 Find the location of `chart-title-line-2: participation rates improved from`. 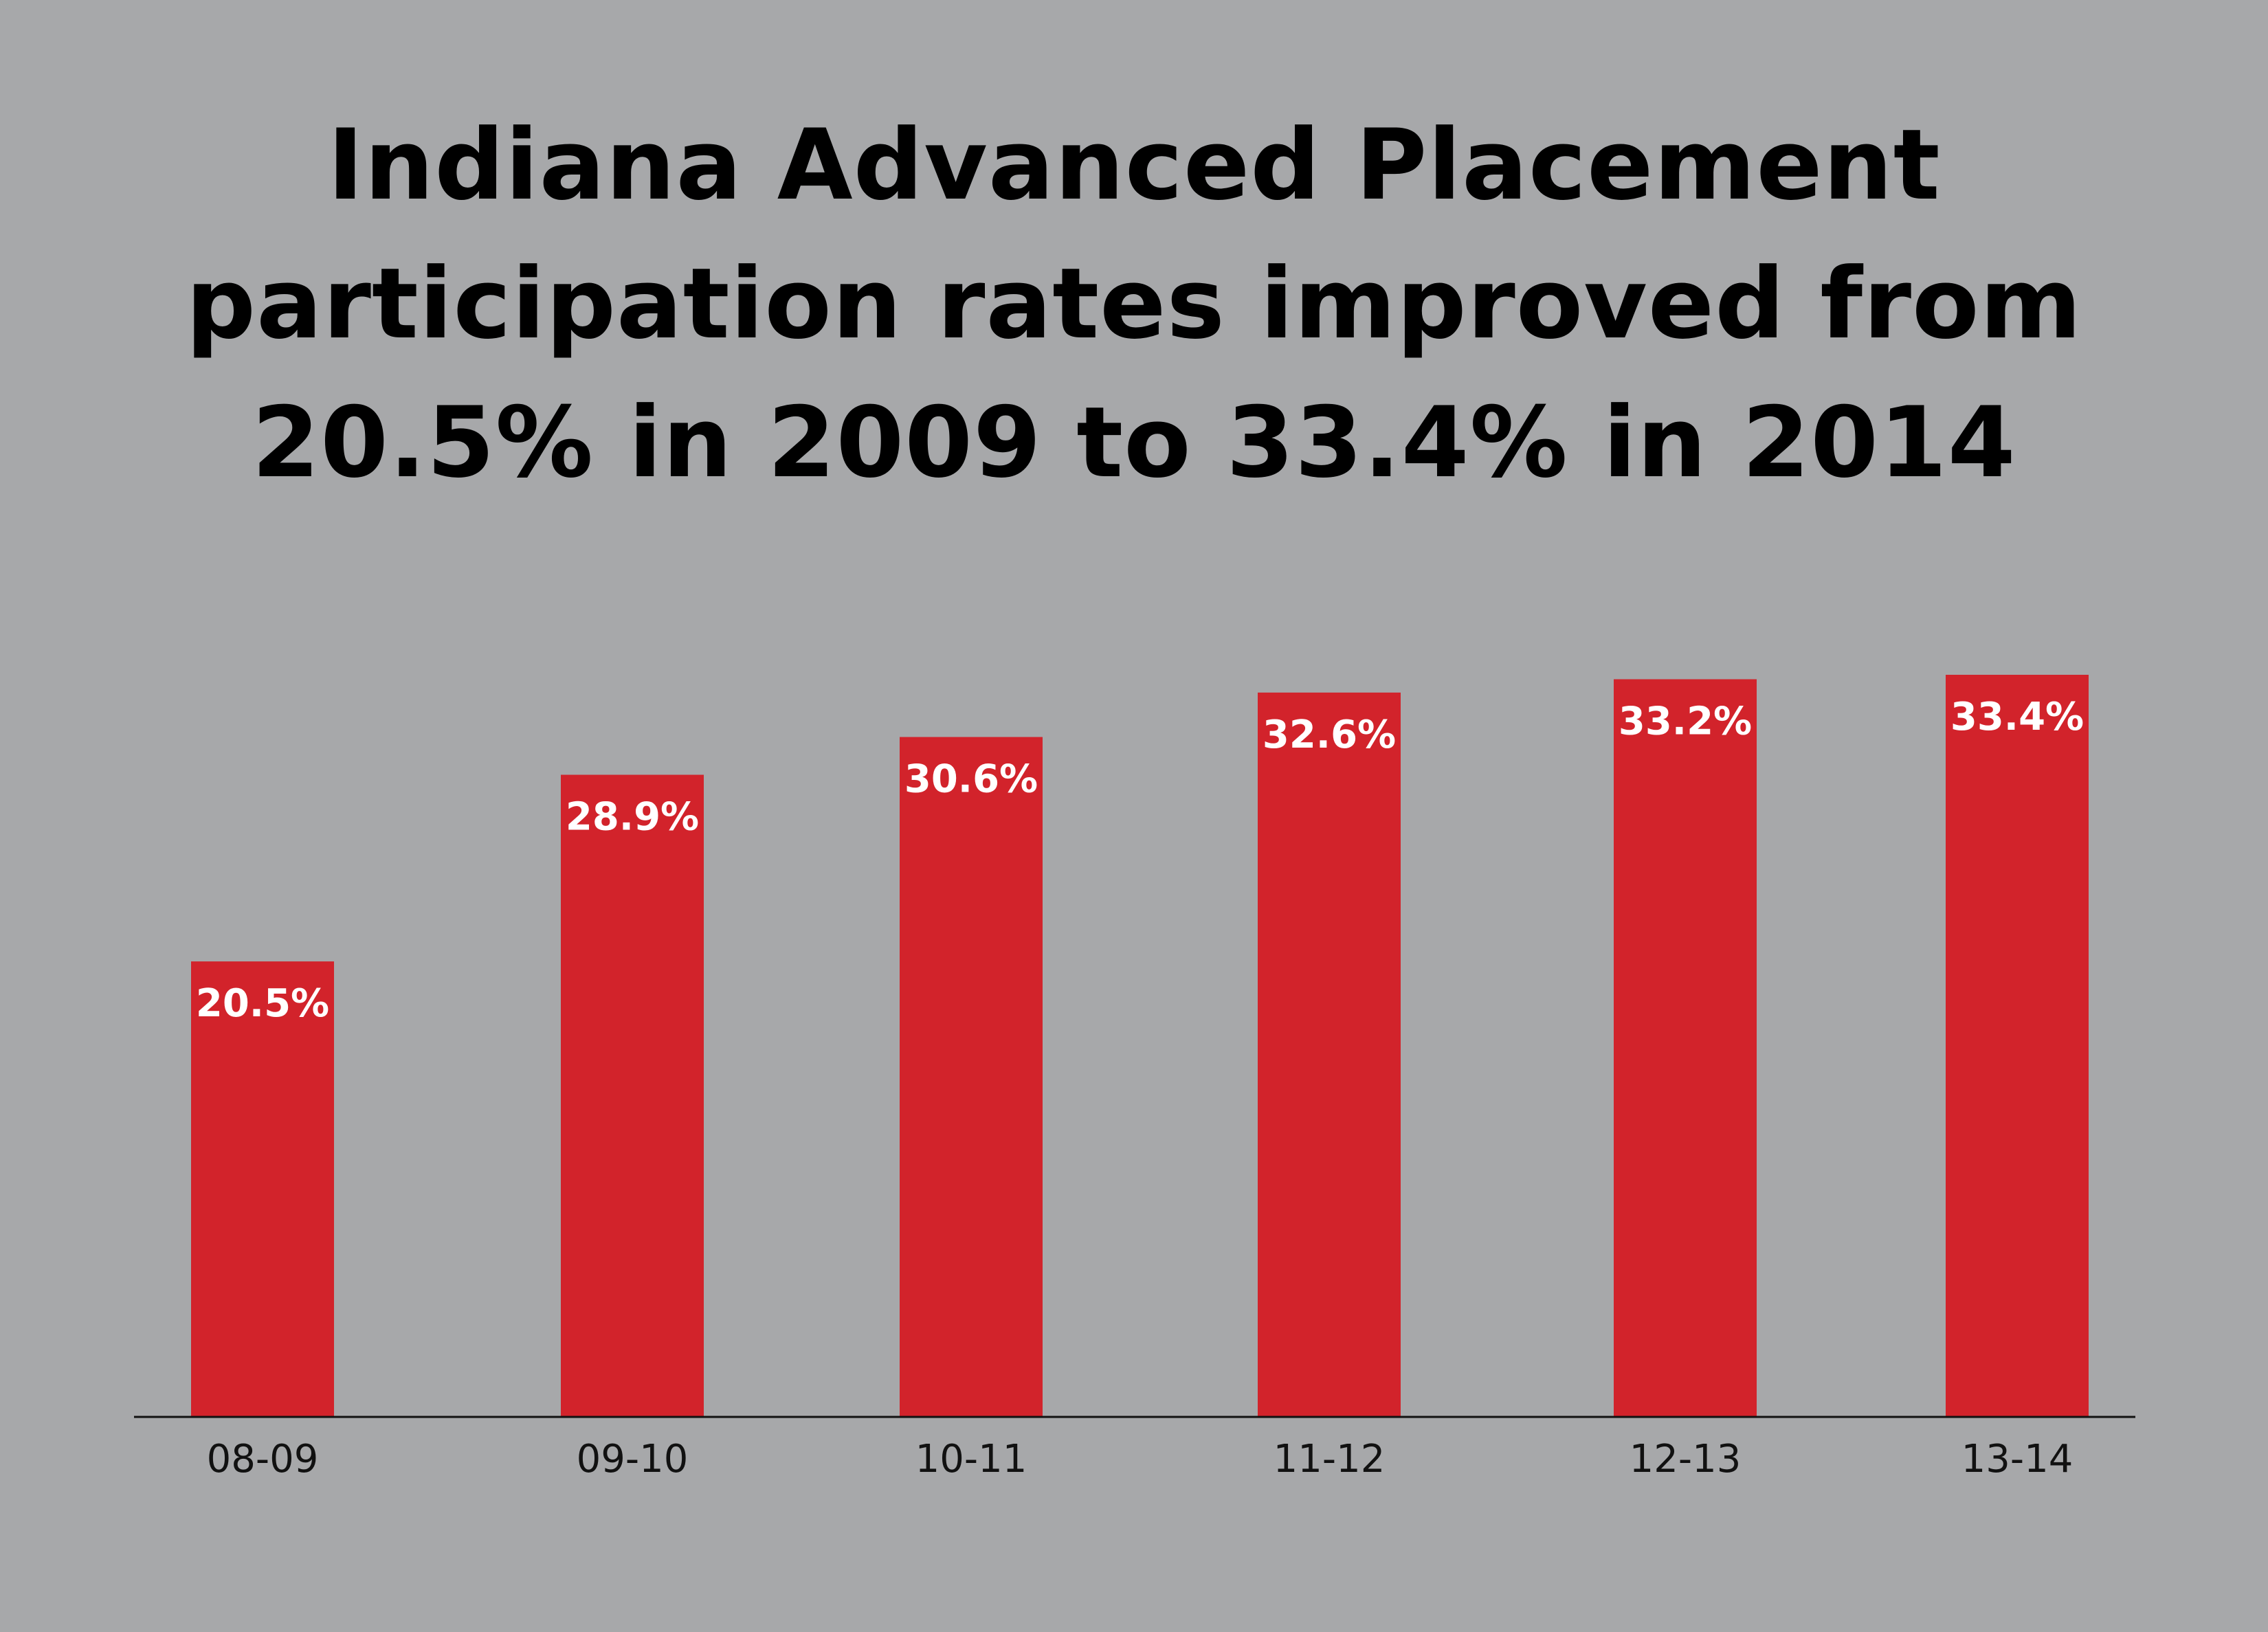

chart-title-line-2: participation rates improved from is located at coordinates (1134, 304).